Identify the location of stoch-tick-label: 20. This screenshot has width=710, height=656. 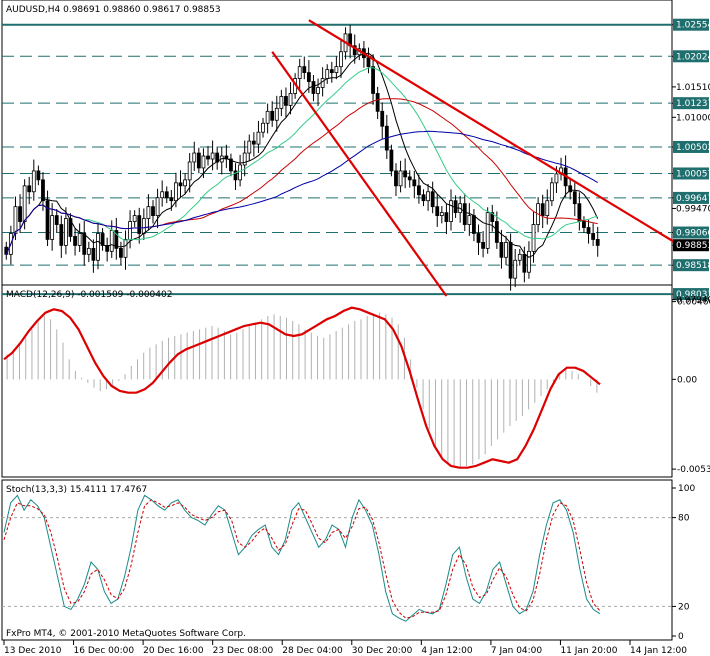
(684, 607).